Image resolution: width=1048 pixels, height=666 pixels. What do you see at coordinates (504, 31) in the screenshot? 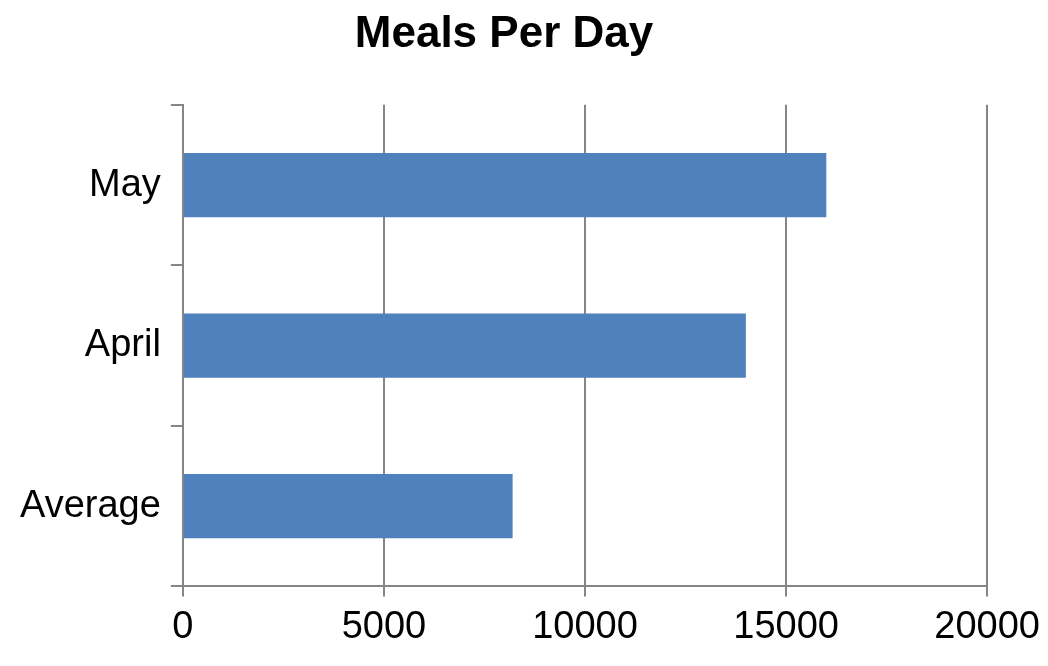
I see `chart-title: Meals Per Day` at bounding box center [504, 31].